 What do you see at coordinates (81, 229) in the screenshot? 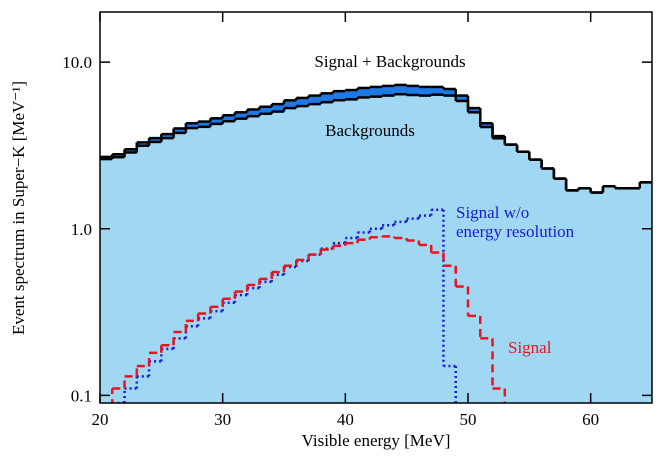
I see `y-tick-label: 1.0` at bounding box center [81, 229].